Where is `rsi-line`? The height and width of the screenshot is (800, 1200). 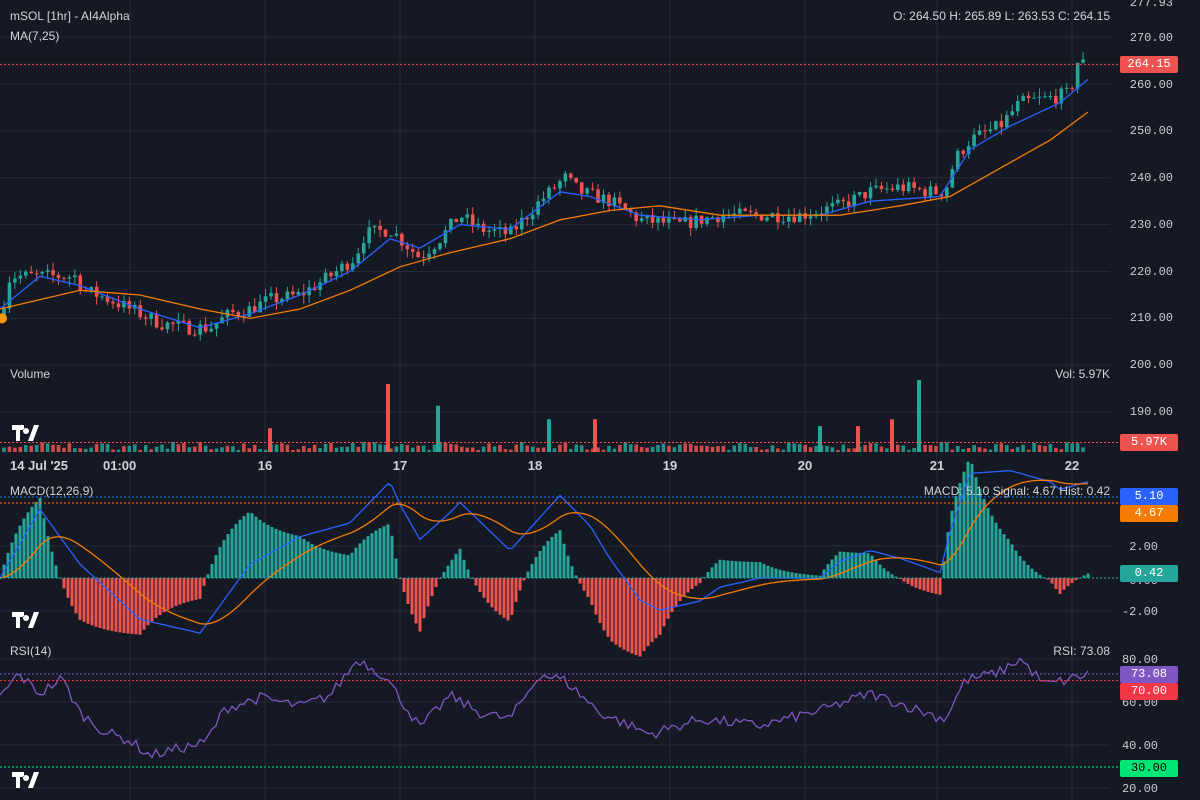
rsi-line is located at coordinates (544, 708).